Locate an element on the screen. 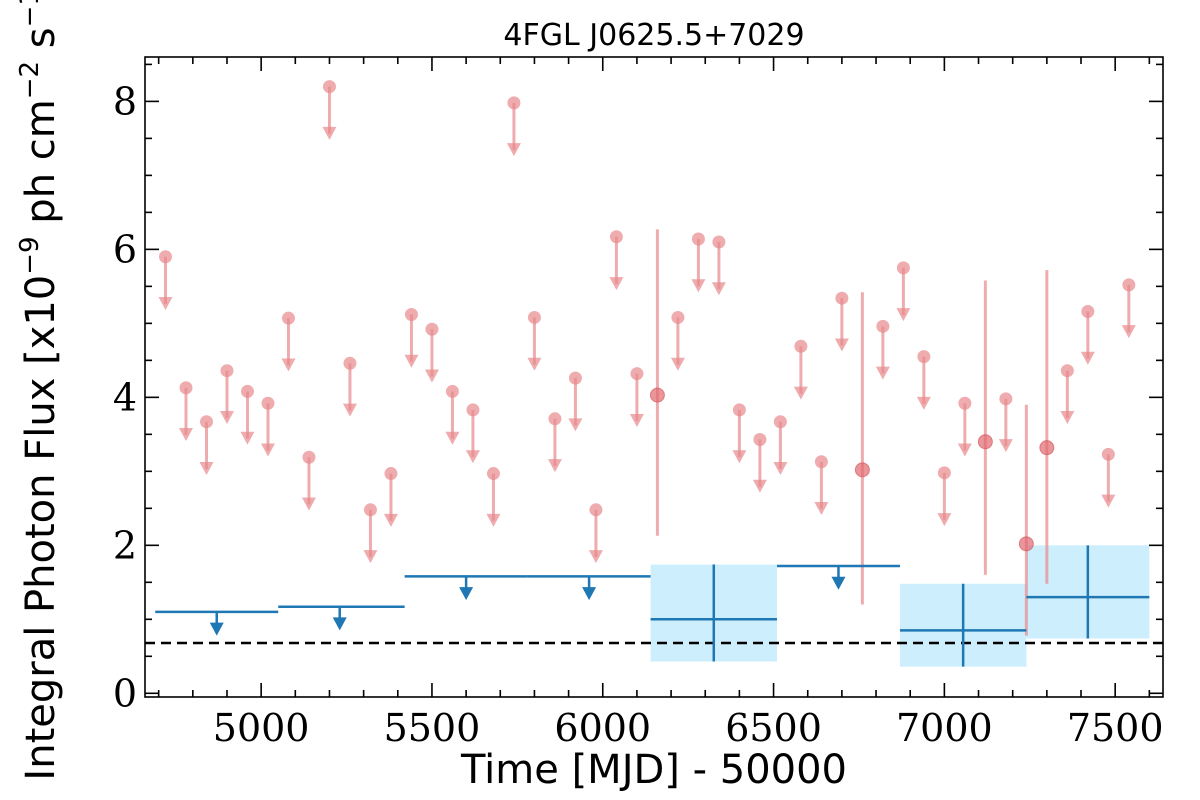  x-axis-title: Time [MJD] - 50000 is located at coordinates (653, 770).